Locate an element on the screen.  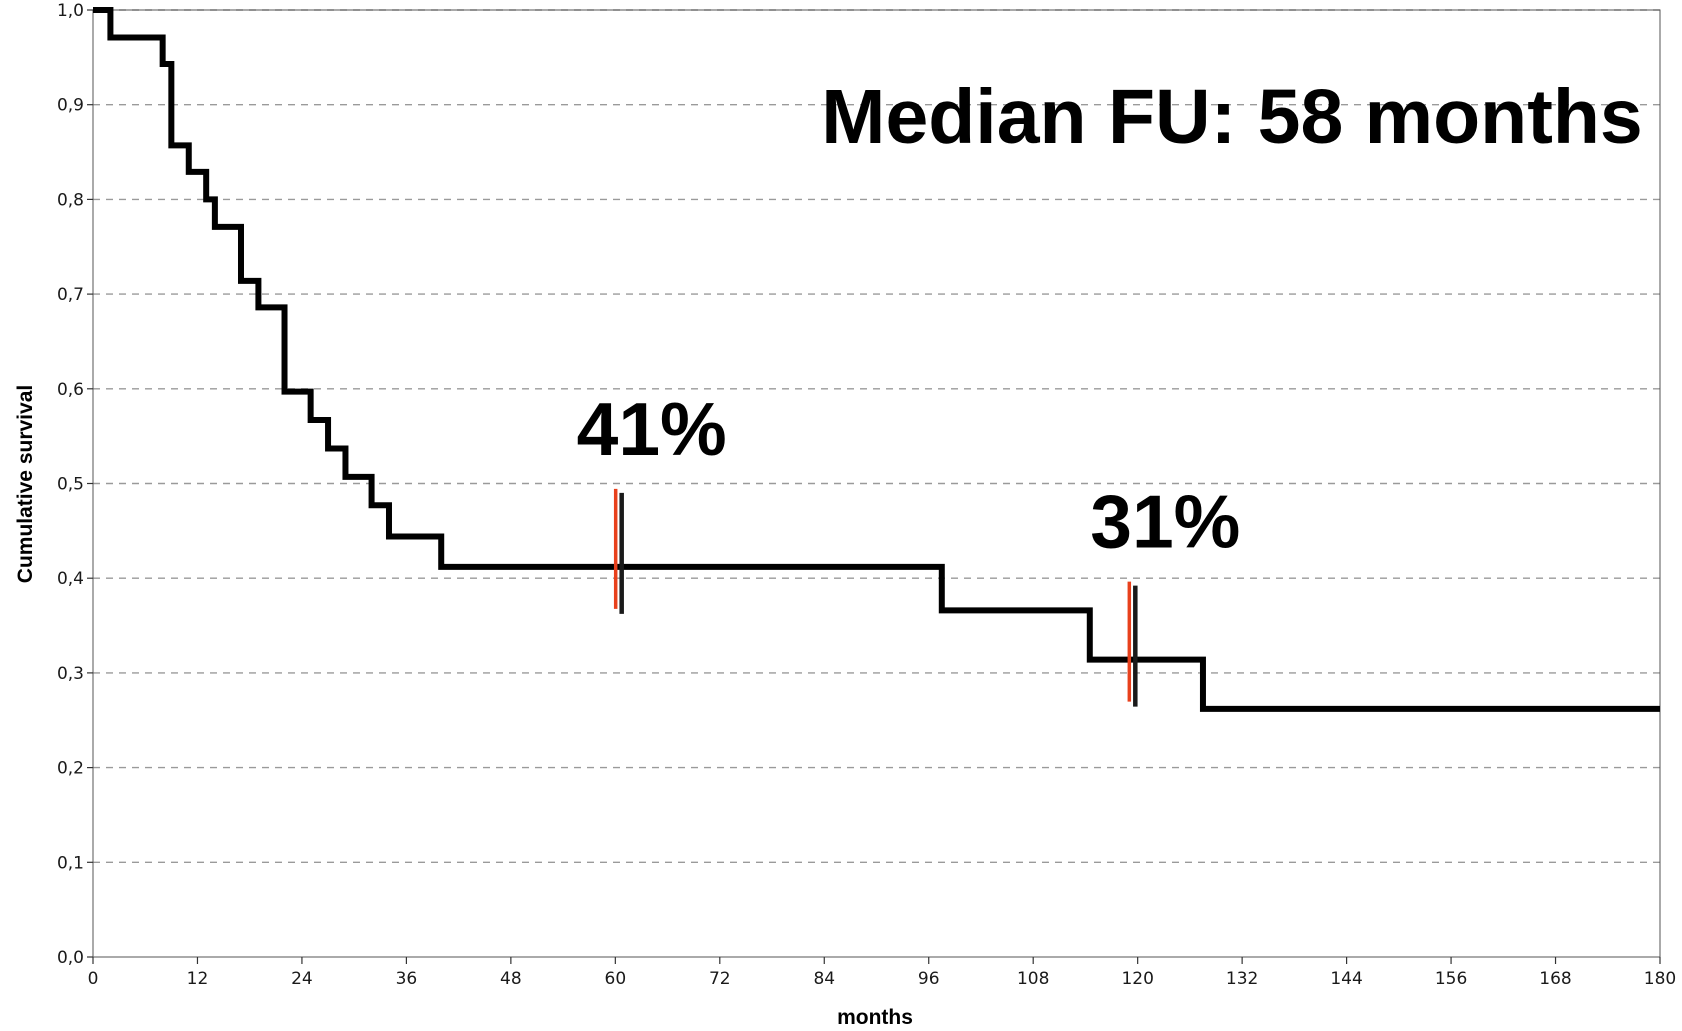
y-tick-label: 0,7 is located at coordinates (70, 295).